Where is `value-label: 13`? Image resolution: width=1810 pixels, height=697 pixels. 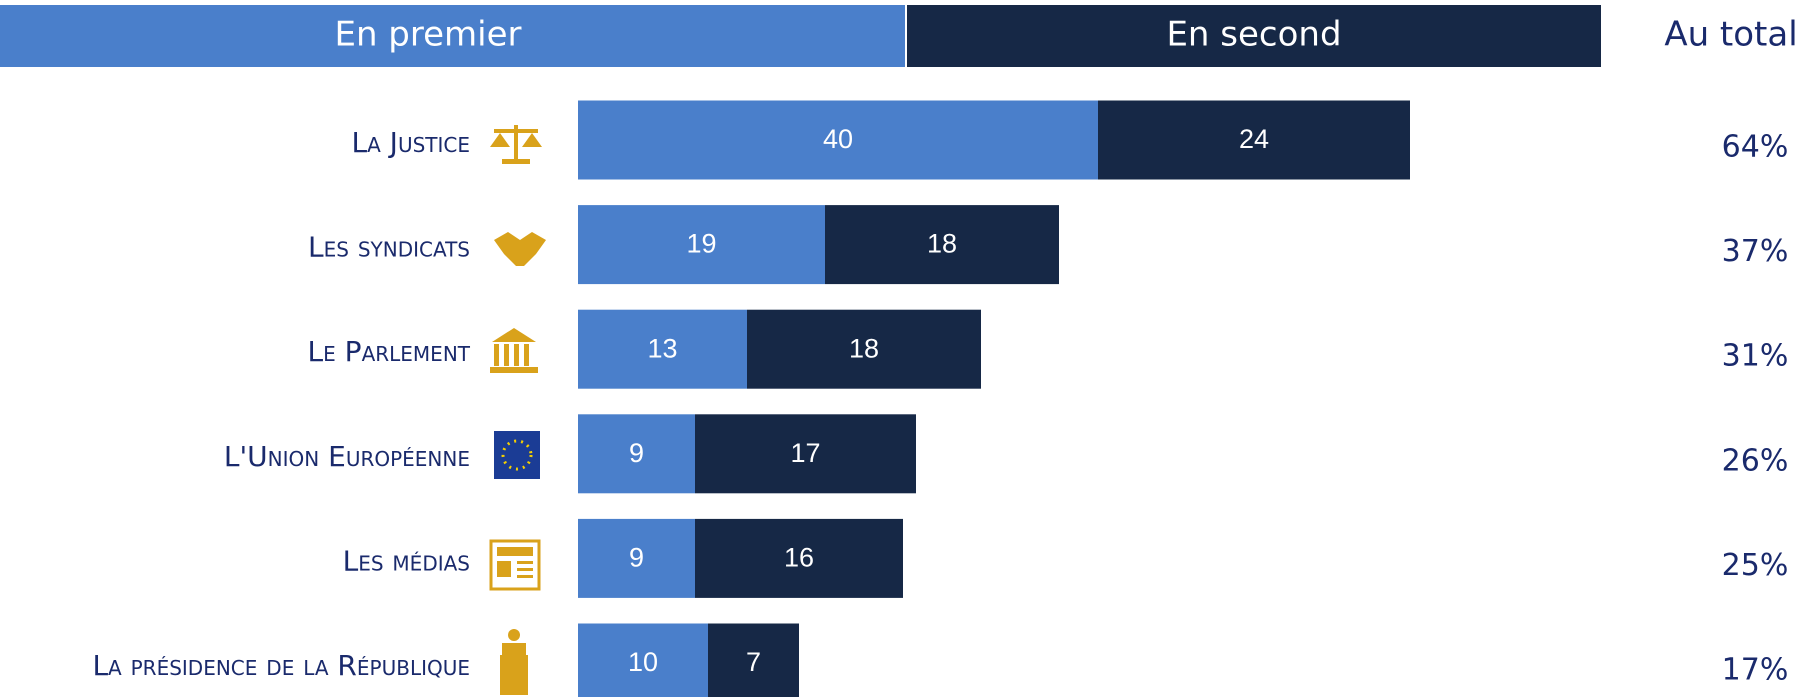 value-label: 13 is located at coordinates (662, 348).